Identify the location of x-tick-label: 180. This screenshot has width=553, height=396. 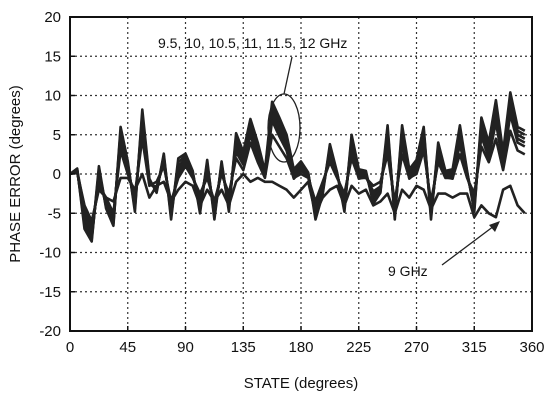
(300, 347).